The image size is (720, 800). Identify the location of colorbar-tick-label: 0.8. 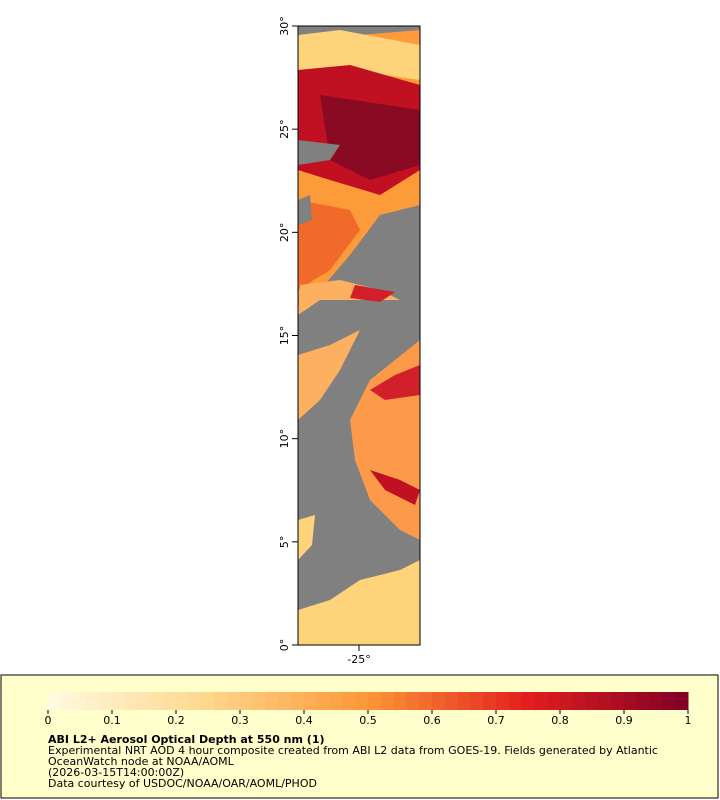
(560, 720).